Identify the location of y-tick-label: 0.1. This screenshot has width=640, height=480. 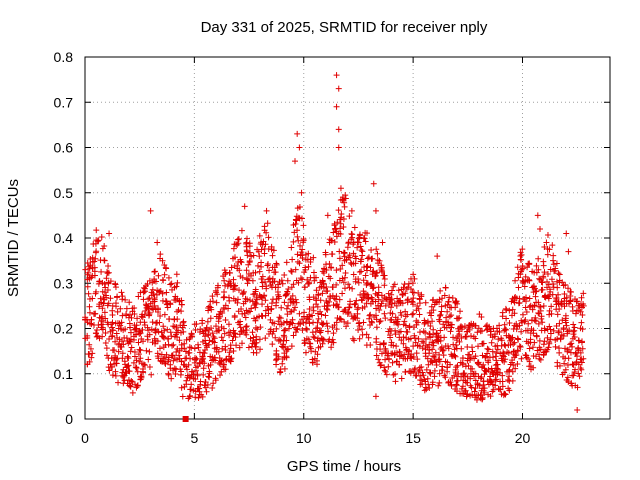
(64, 374).